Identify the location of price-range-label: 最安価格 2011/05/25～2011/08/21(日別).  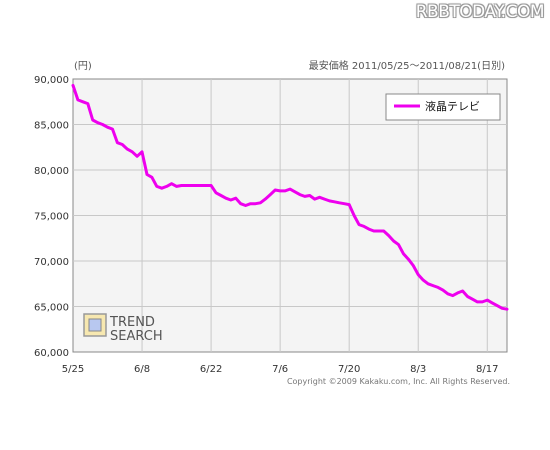
(407, 65).